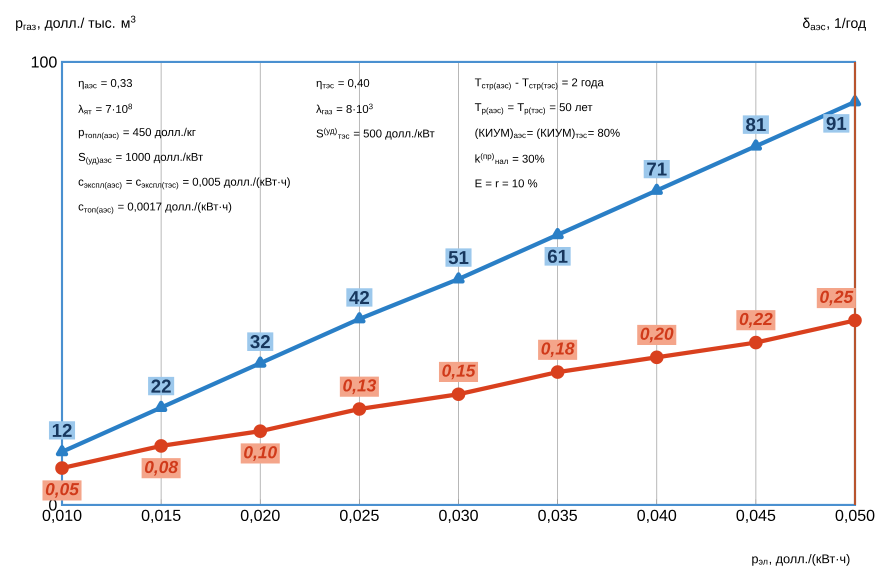 This screenshot has height=570, width=879. What do you see at coordinates (161, 516) in the screenshot?
I see `x-tick-label: 0,015` at bounding box center [161, 516].